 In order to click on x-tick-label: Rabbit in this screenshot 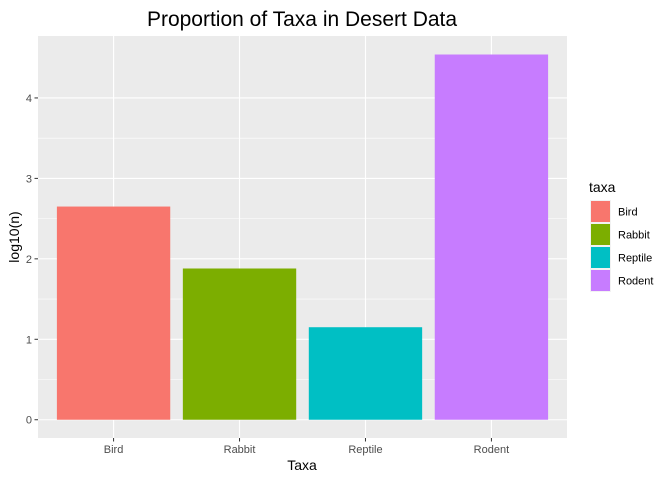, I will do `click(240, 450)`.